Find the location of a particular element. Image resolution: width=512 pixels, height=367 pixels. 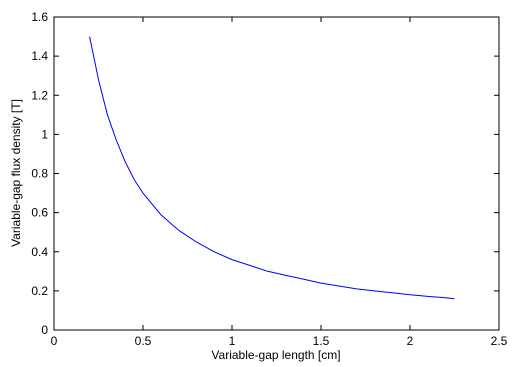

y-tick-label: 1.6 is located at coordinates (39, 17).